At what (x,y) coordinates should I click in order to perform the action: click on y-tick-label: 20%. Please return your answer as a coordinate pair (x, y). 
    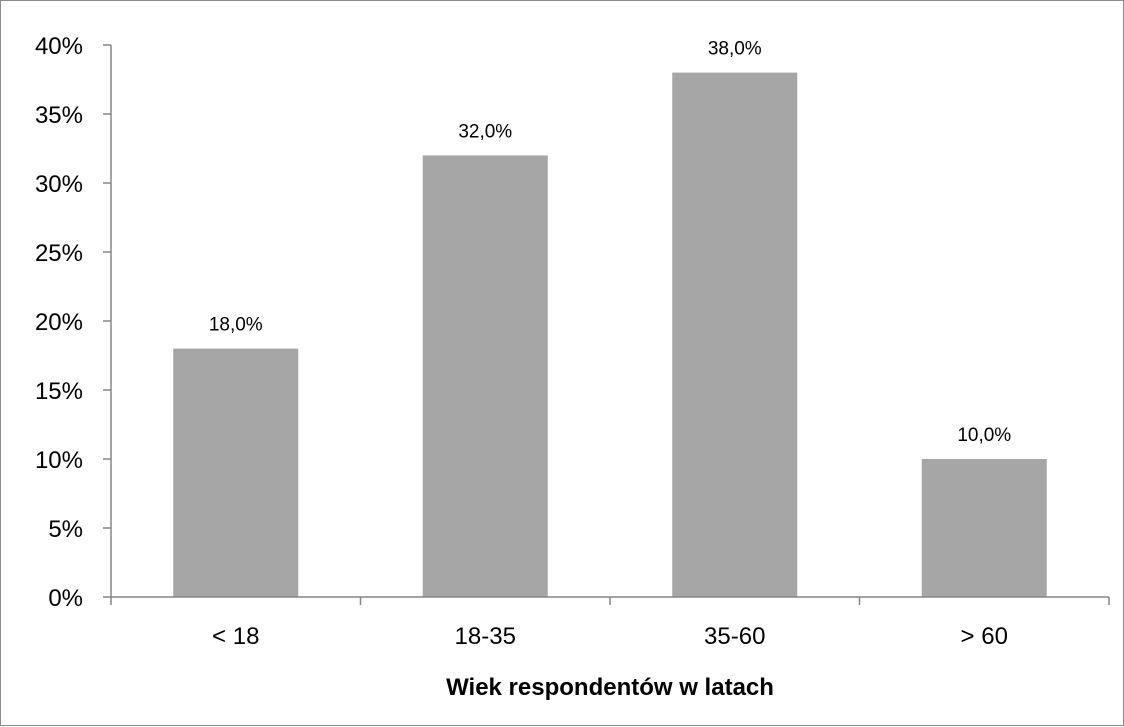
    Looking at the image, I should click on (59, 322).